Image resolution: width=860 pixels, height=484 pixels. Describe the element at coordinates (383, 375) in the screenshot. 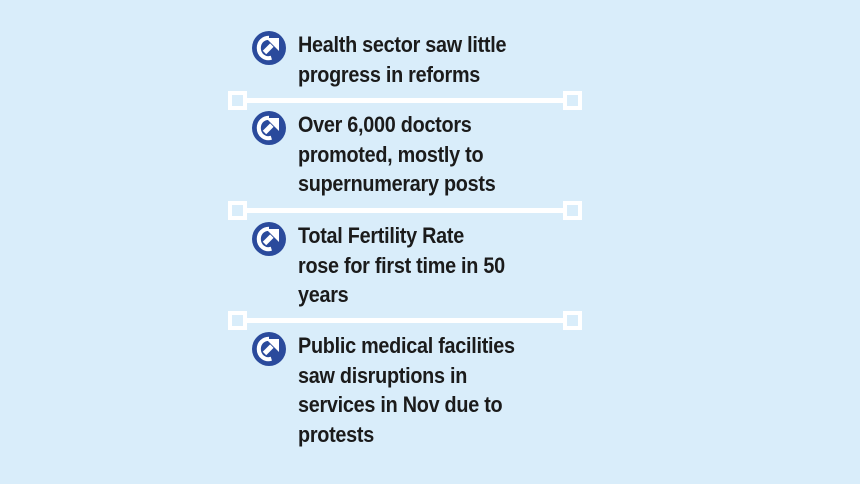

I see `item-text-line: saw disruptions in` at that location.